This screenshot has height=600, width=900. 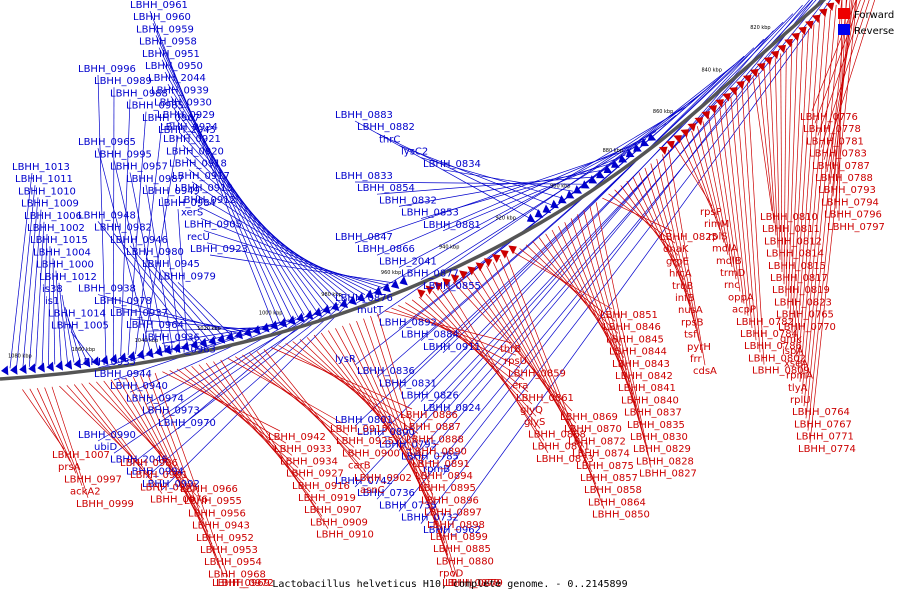 What do you see at coordinates (821, 412) in the screenshot?
I see `forward-gene-label: LBHH_0764` at bounding box center [821, 412].